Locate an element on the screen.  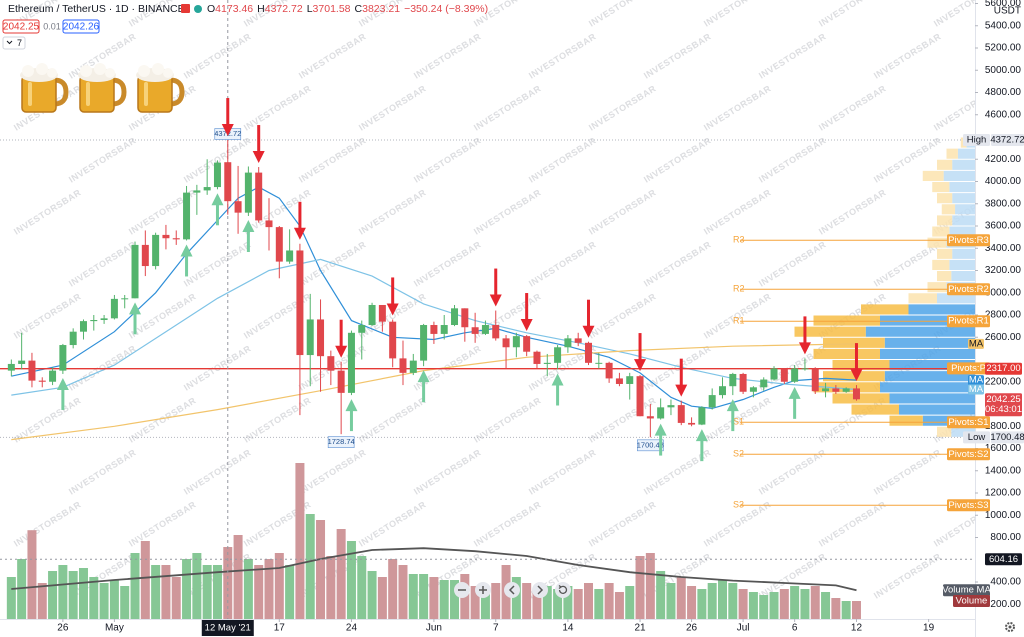
flag-icon is located at coordinates (185, 8).